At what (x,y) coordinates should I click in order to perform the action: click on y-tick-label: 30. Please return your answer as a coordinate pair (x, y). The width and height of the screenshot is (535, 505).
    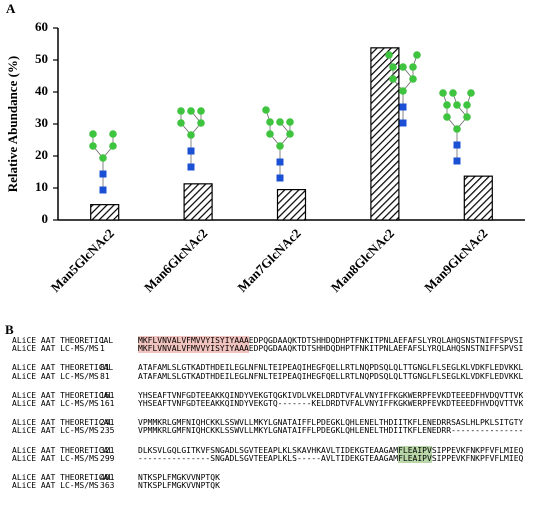
    Looking at the image, I should click on (41, 122).